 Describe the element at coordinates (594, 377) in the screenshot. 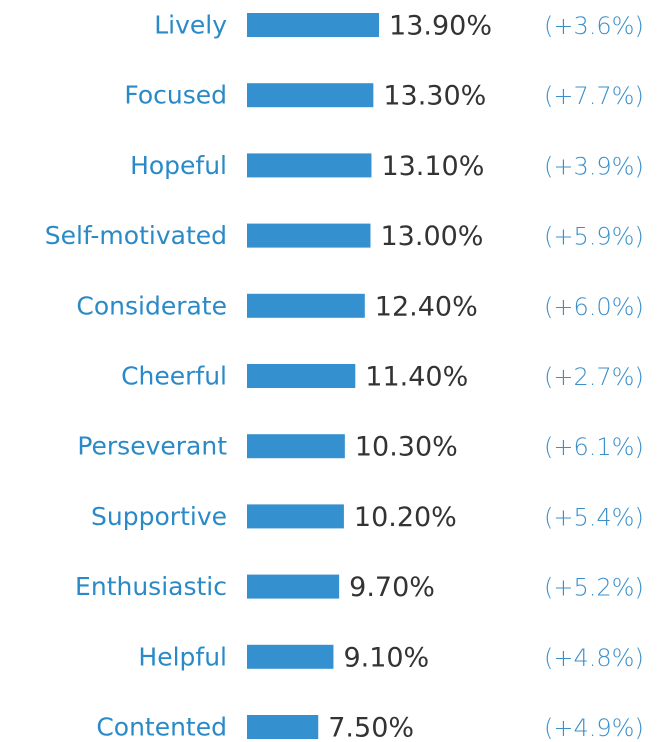

I see `change-label: (+2.7%)` at that location.